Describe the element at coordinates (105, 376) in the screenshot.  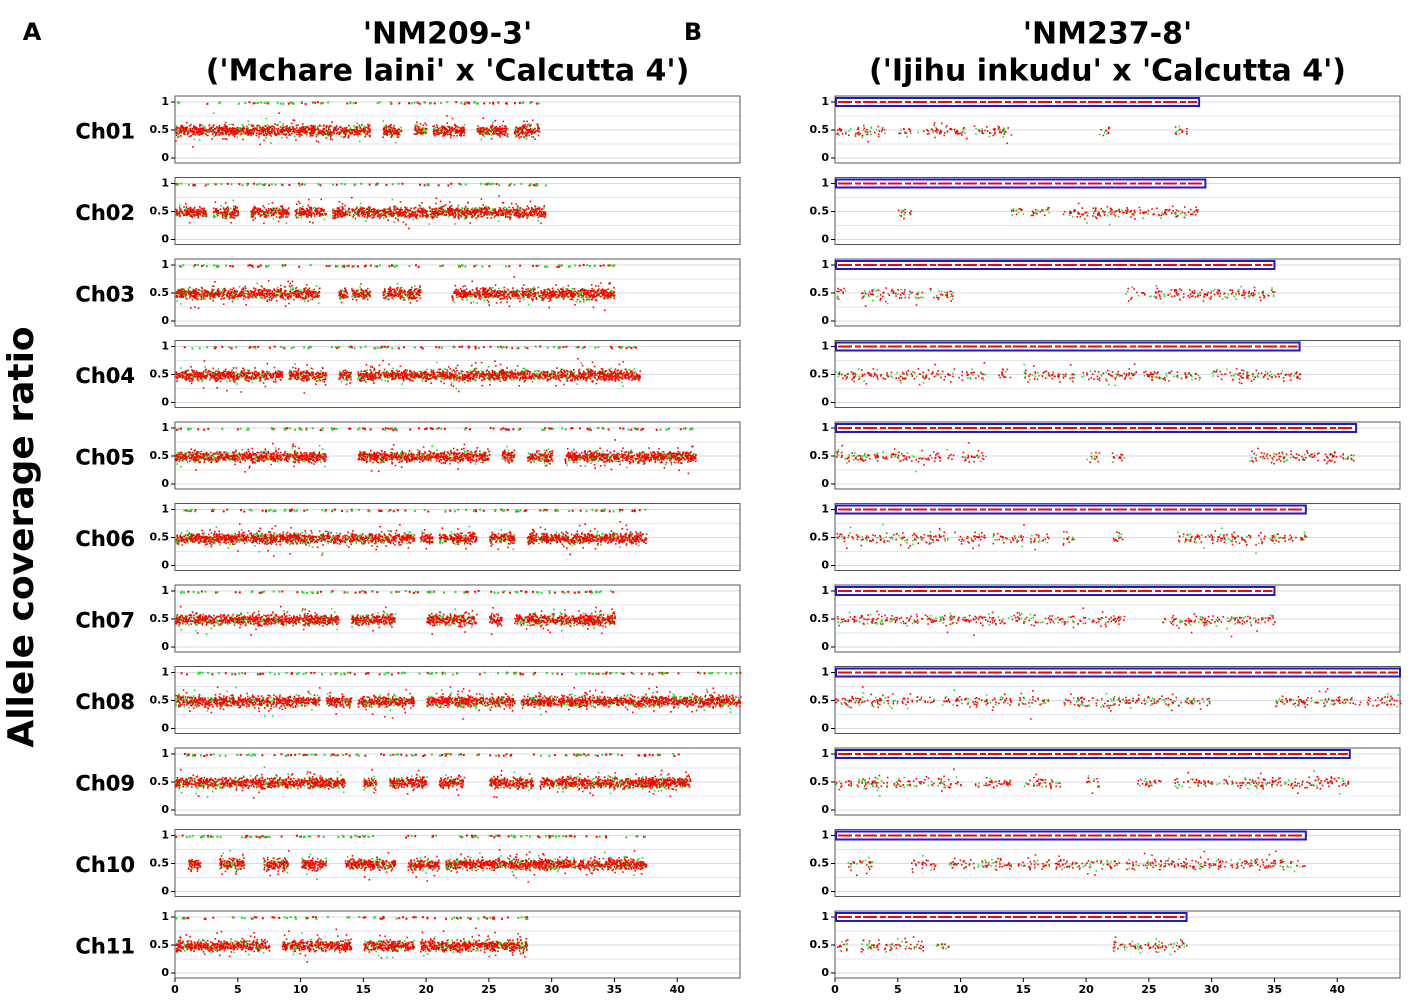
I see `chromosome-label: Ch04` at that location.